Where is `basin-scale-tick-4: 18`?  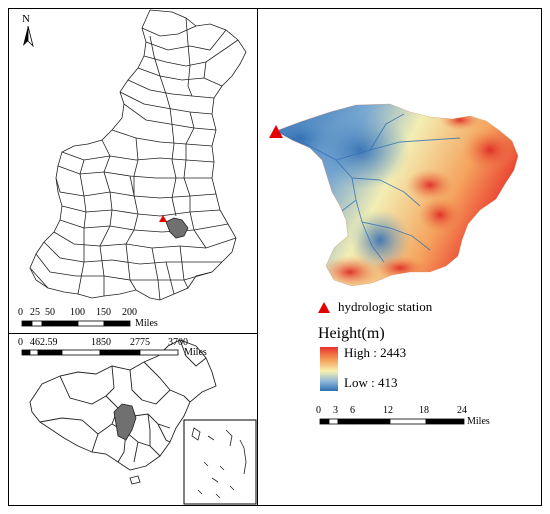 basin-scale-tick-4: 18 is located at coordinates (424, 410).